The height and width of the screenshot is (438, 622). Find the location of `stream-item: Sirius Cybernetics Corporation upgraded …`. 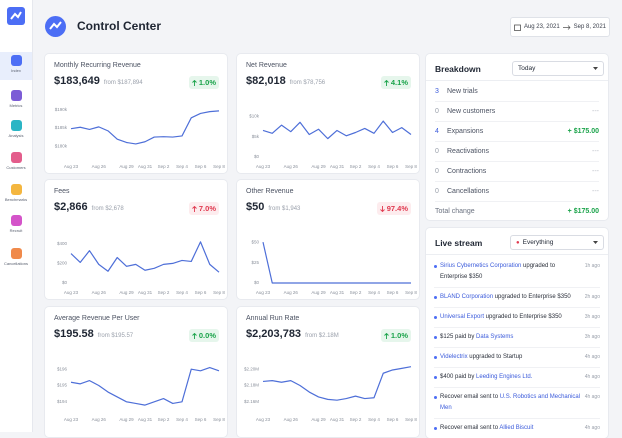

stream-item: Sirius Cybernetics Corporation upgraded … is located at coordinates (517, 272).